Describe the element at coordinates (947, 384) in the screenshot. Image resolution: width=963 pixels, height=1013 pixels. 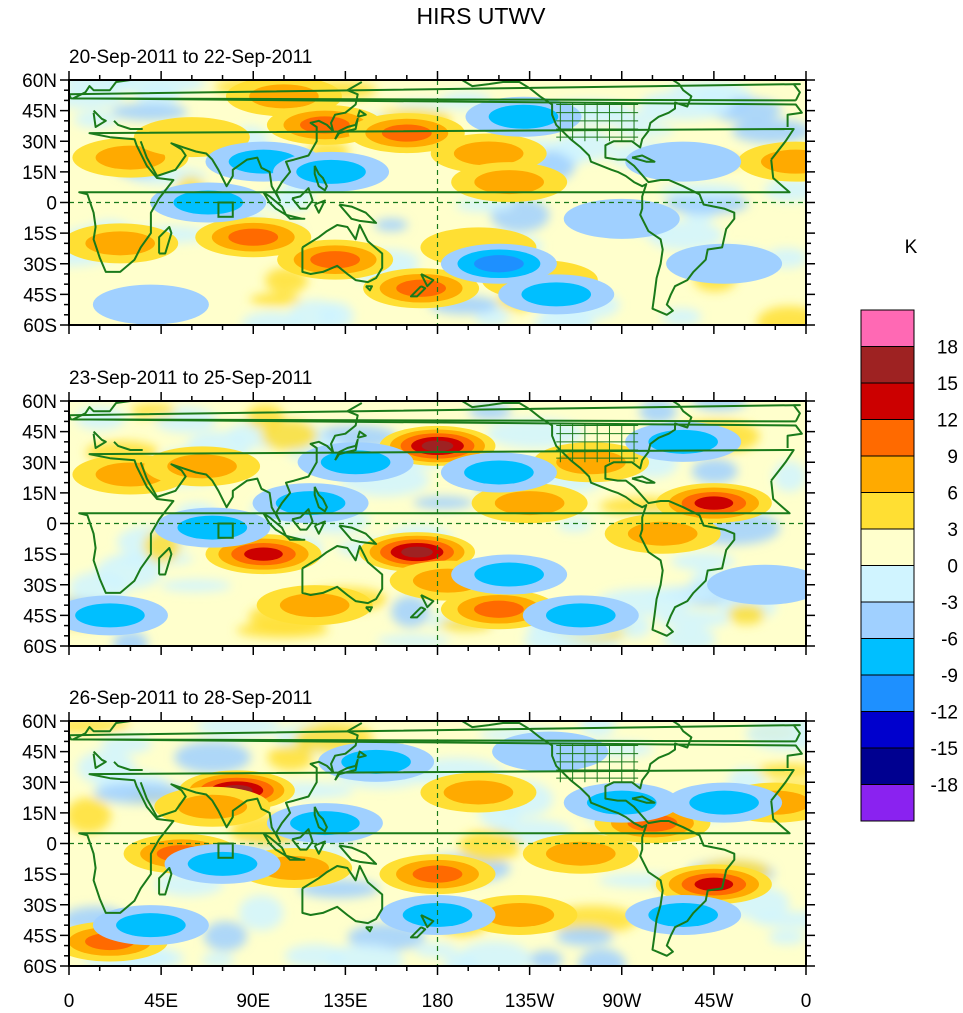
I see `colorbar-level-label: 15` at that location.